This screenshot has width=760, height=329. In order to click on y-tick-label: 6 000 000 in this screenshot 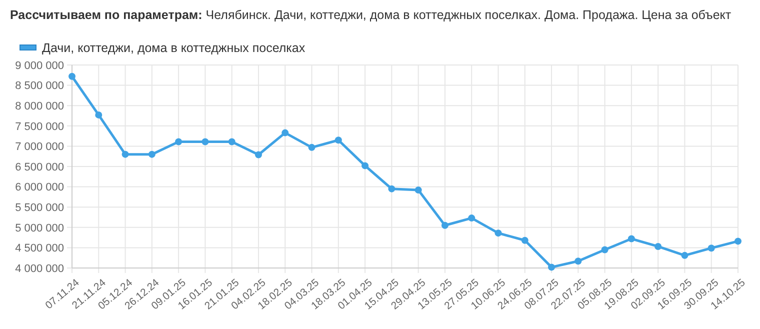, I will do `click(39, 188)`.